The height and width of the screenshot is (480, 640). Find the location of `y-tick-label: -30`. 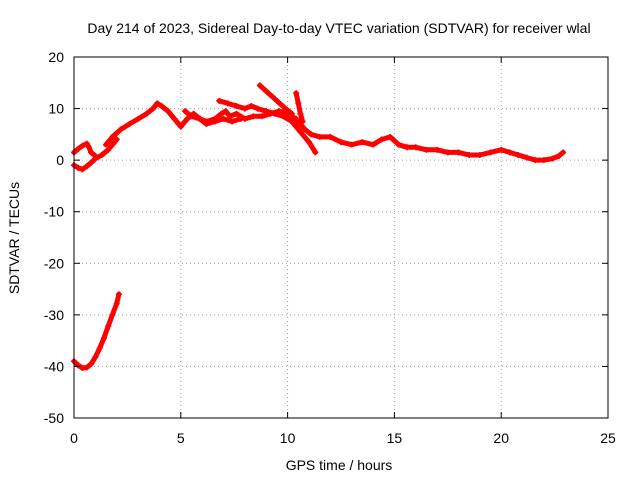

y-tick-label: -30 is located at coordinates (54, 315).